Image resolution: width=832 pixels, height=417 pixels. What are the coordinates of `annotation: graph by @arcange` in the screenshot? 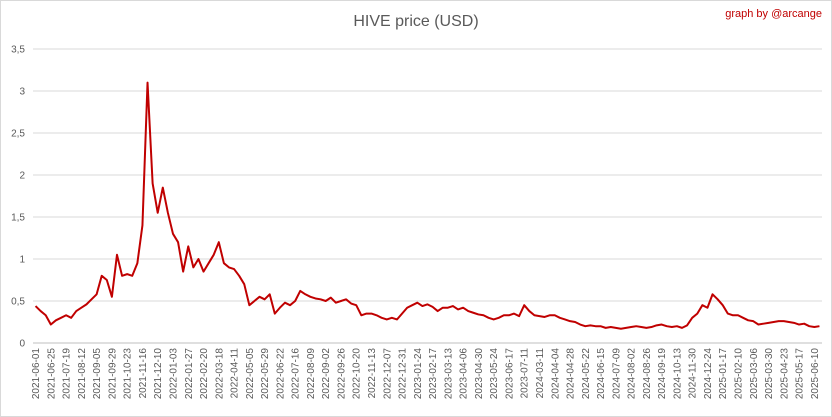 It's located at (773, 14).